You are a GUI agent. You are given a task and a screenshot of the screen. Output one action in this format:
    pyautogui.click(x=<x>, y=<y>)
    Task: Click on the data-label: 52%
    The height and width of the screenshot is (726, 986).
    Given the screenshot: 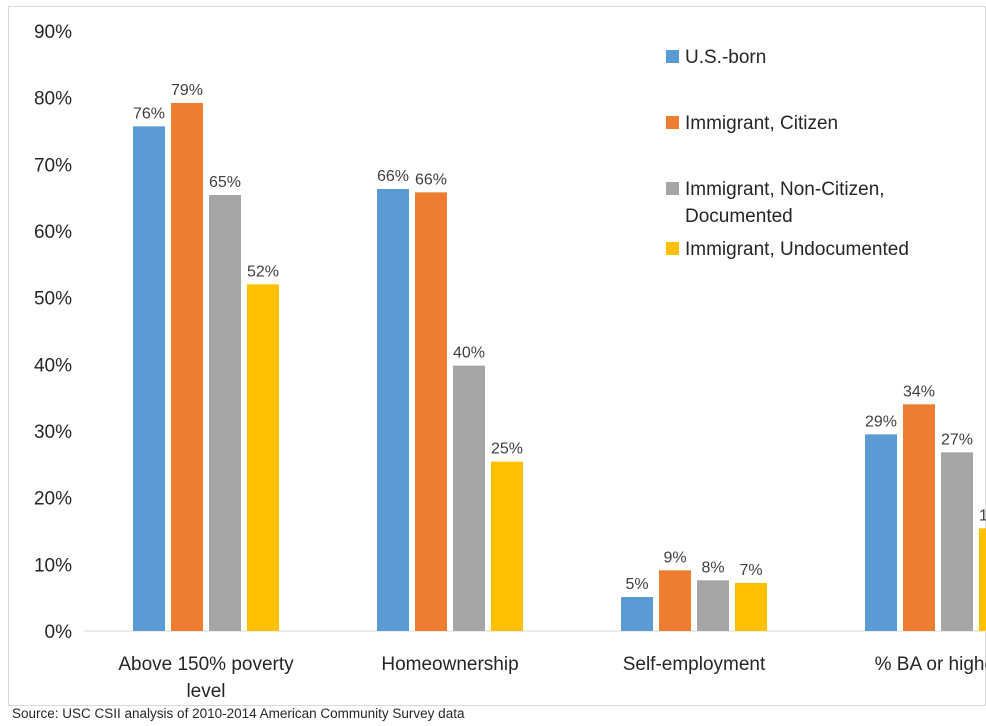 What is the action you would take?
    pyautogui.click(x=263, y=271)
    